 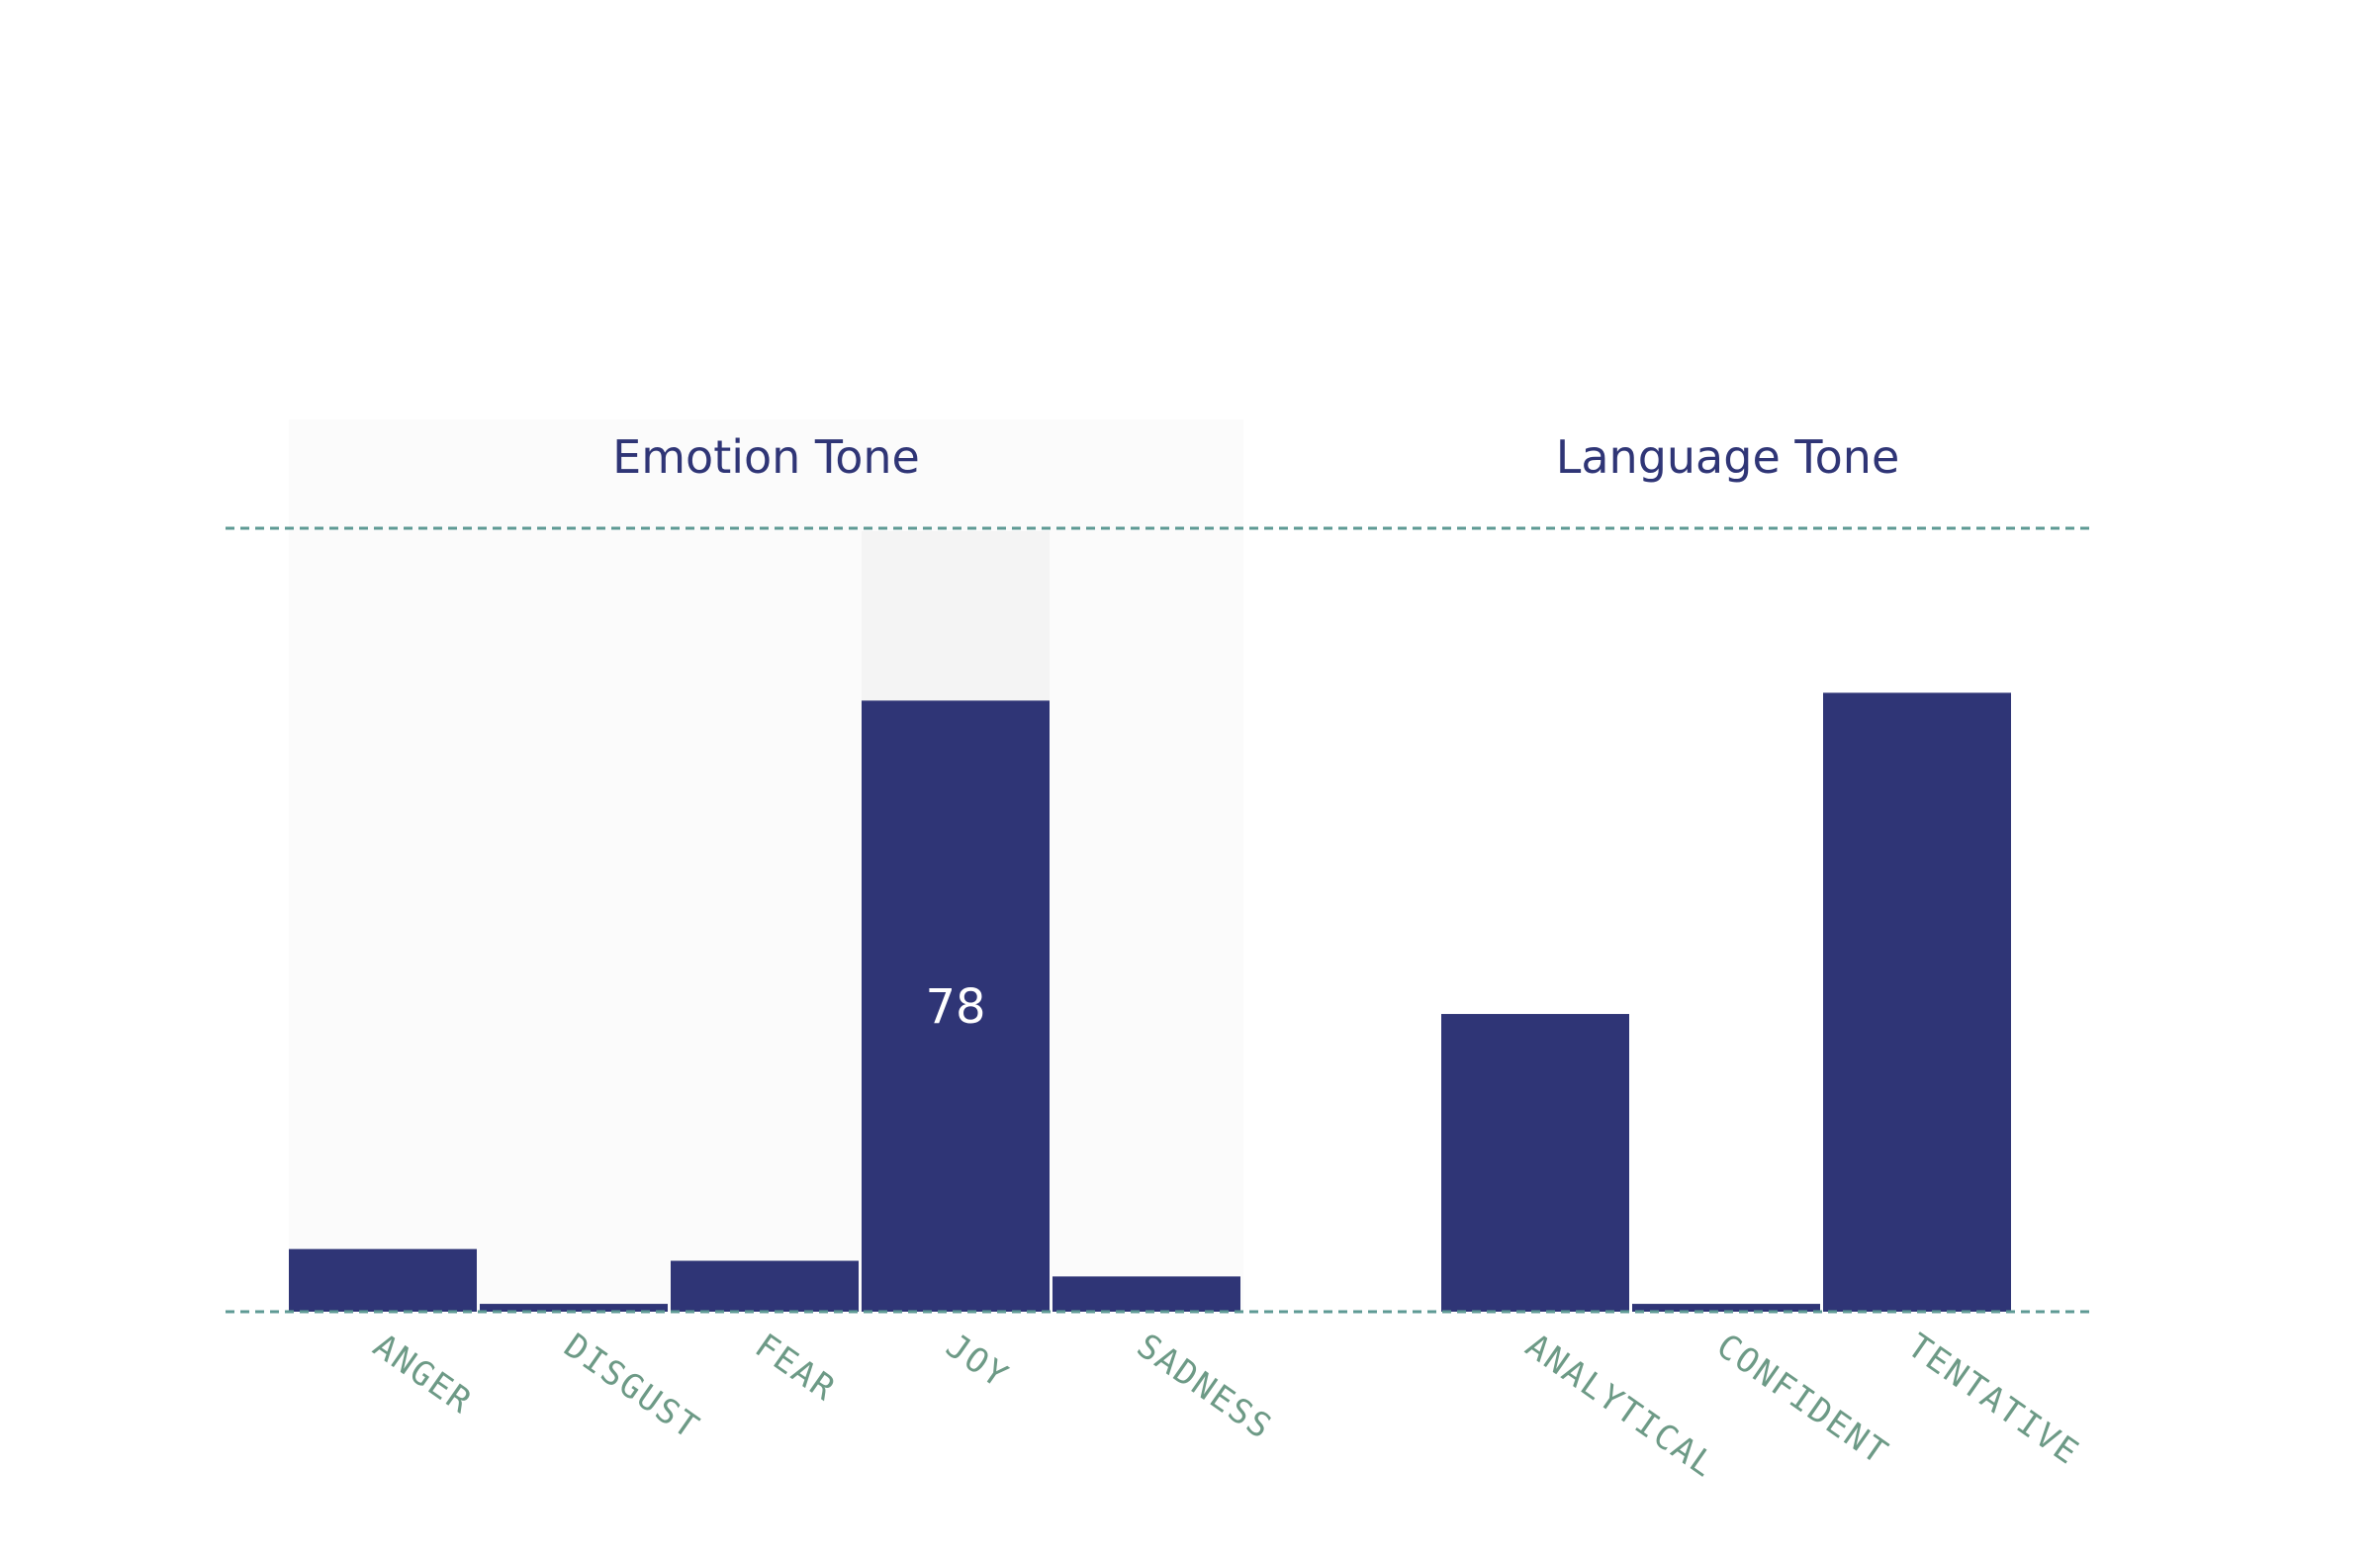 What do you see at coordinates (574, 1308) in the screenshot?
I see `bar-disgust` at bounding box center [574, 1308].